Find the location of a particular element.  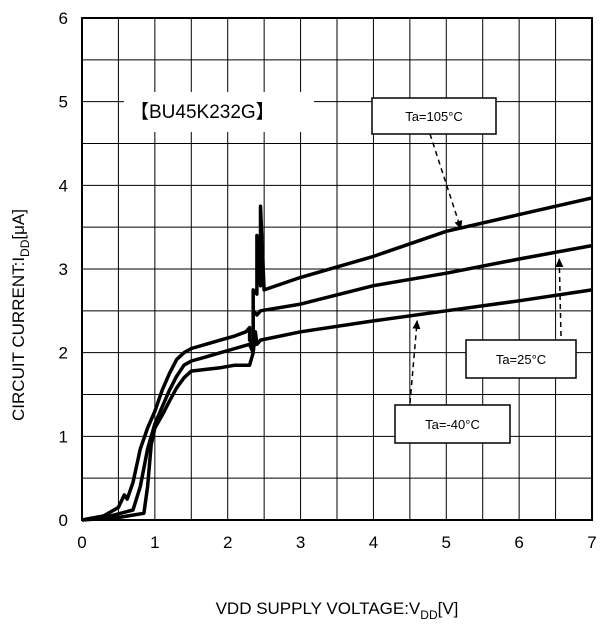

x-tick-label: 0 is located at coordinates (81, 542).